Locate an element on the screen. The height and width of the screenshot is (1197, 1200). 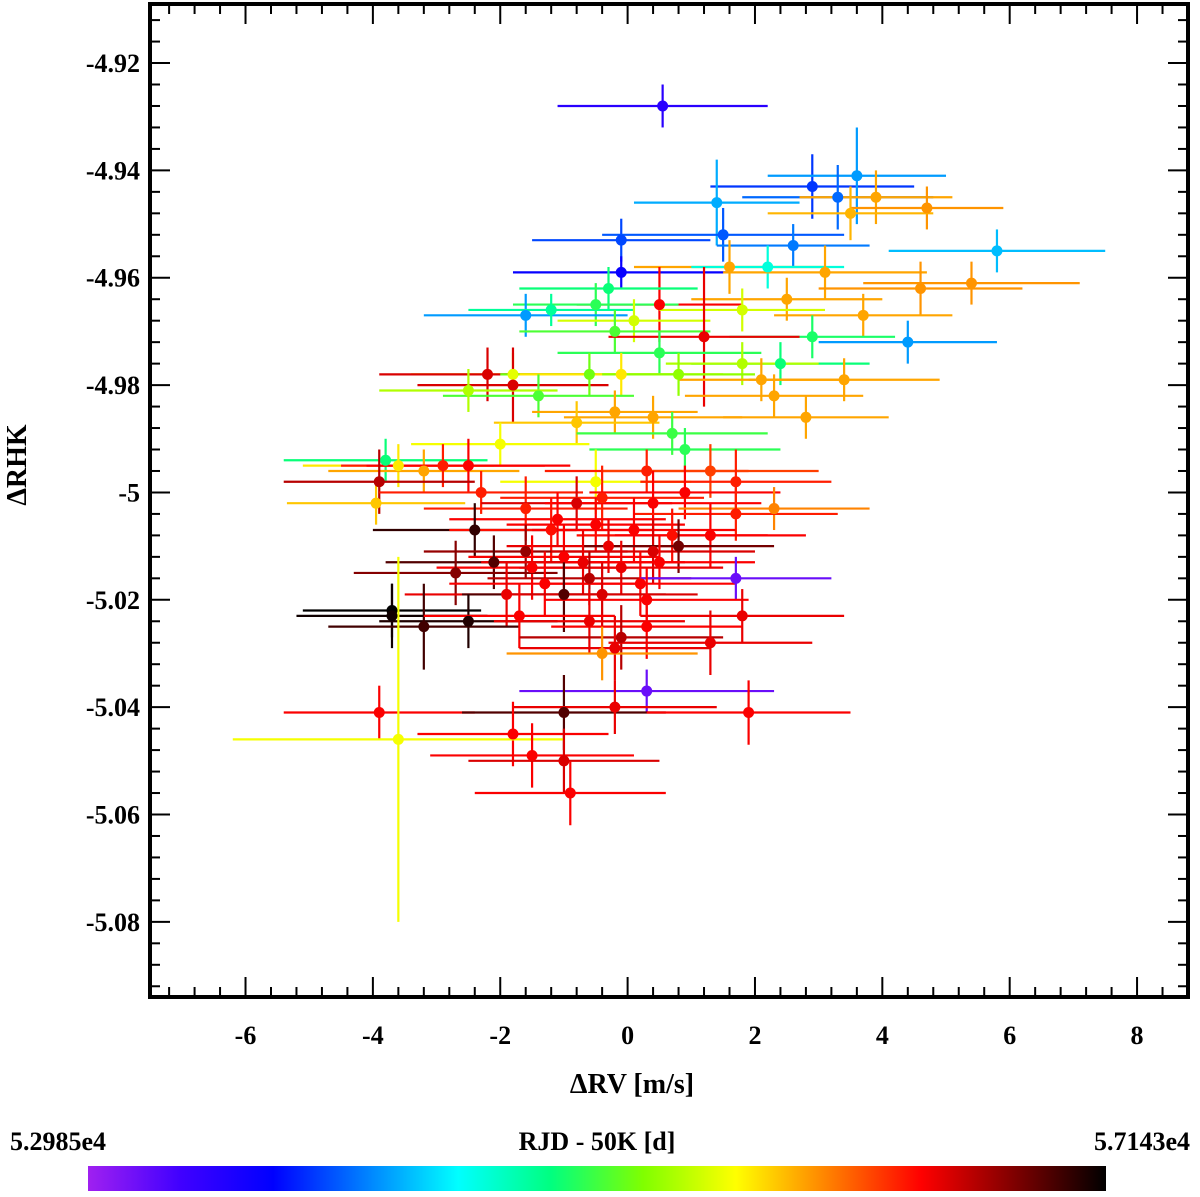
x-tick-label: -2 is located at coordinates (500, 1035).